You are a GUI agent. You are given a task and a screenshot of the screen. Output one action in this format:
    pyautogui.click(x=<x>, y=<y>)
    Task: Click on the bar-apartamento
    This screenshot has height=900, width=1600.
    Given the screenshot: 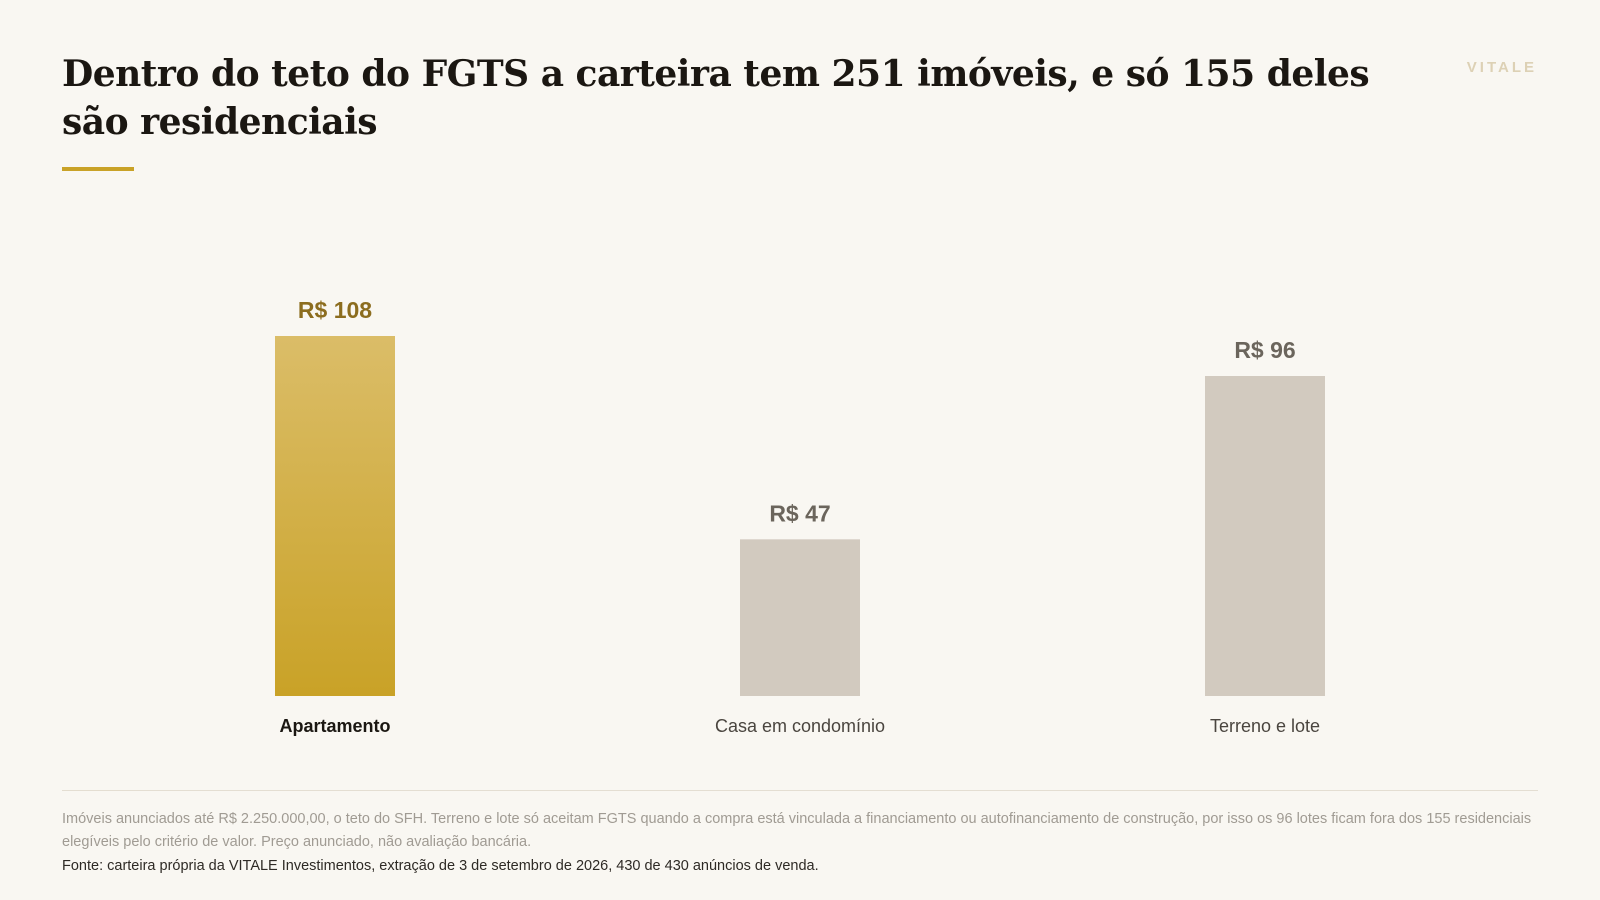 What is the action you would take?
    pyautogui.click(x=335, y=516)
    